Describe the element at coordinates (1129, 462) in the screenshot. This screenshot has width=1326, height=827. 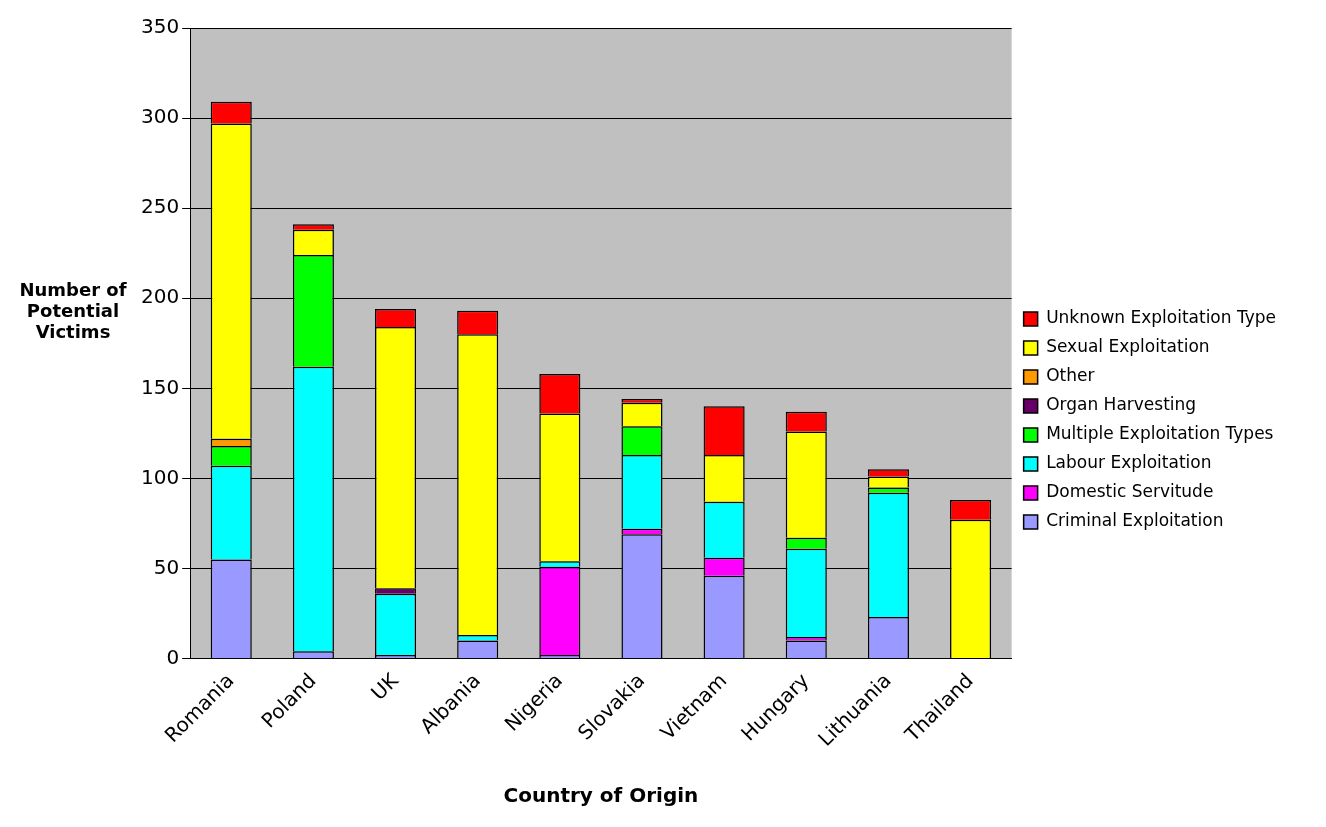
I see `legend-label: Labour Exploitation` at that location.